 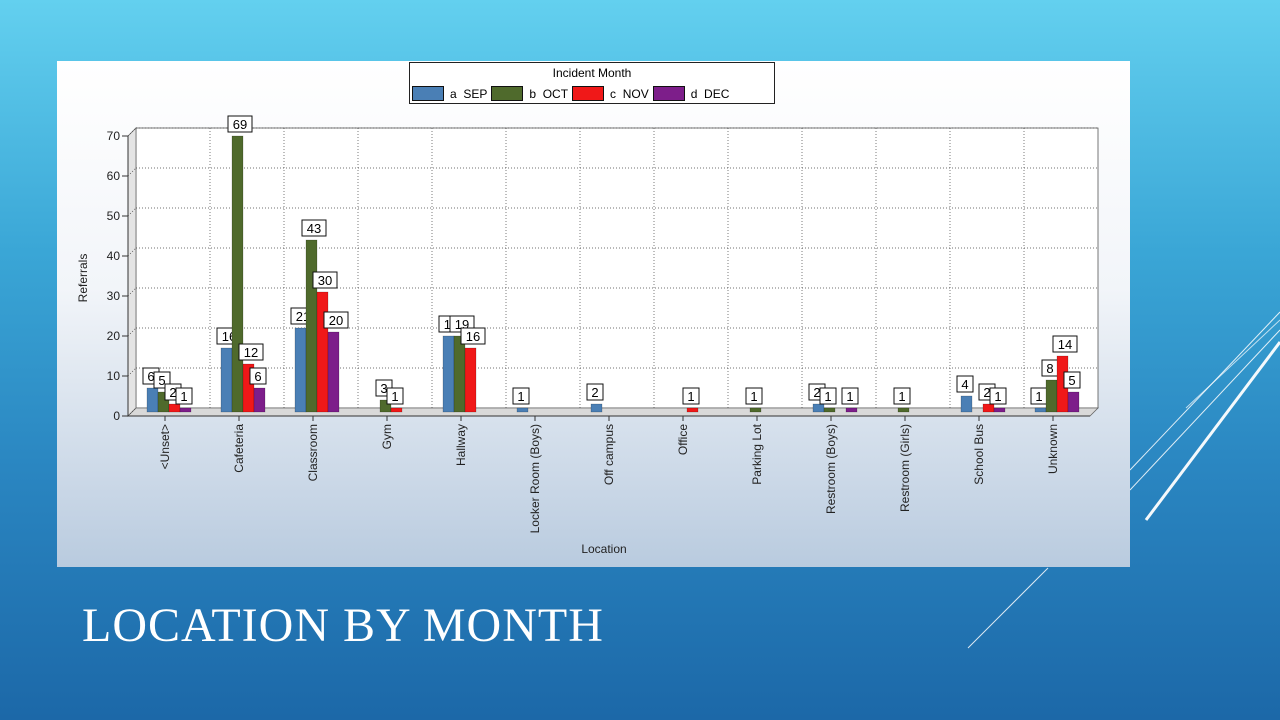 I want to click on legend-item: b OCT, so click(x=529, y=93).